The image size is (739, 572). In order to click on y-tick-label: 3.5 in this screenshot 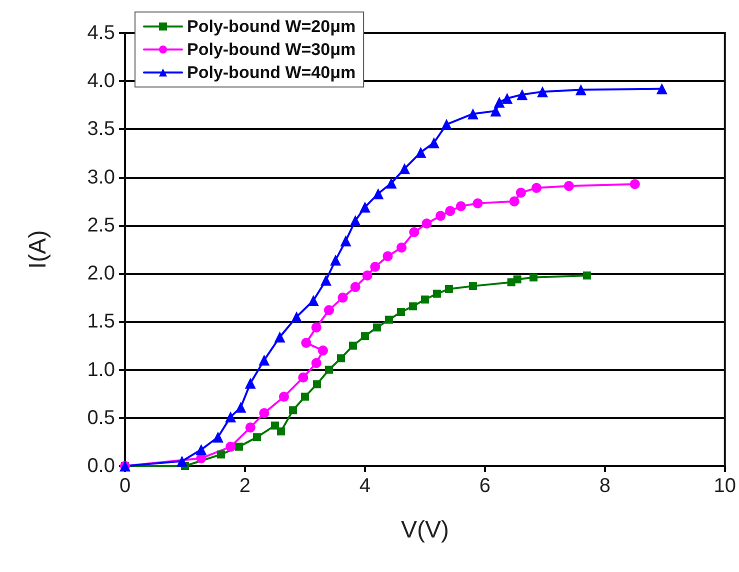, I will do `click(101, 129)`.